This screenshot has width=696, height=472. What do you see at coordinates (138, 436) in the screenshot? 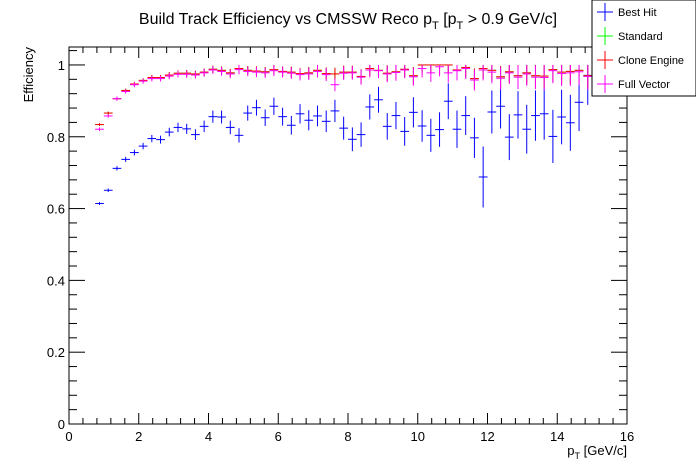
I see `x-tick-label: 2` at bounding box center [138, 436].